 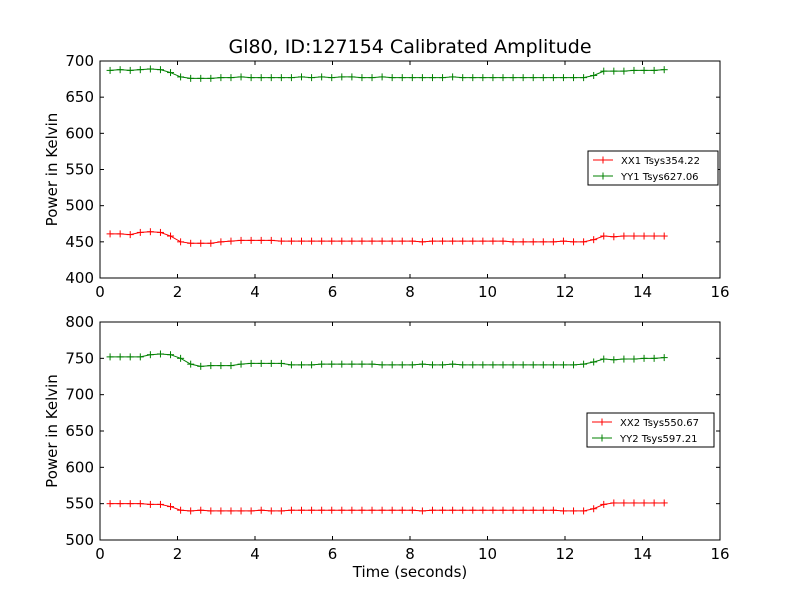 What do you see at coordinates (719, 292) in the screenshot?
I see `x-tick-label: 16` at bounding box center [719, 292].